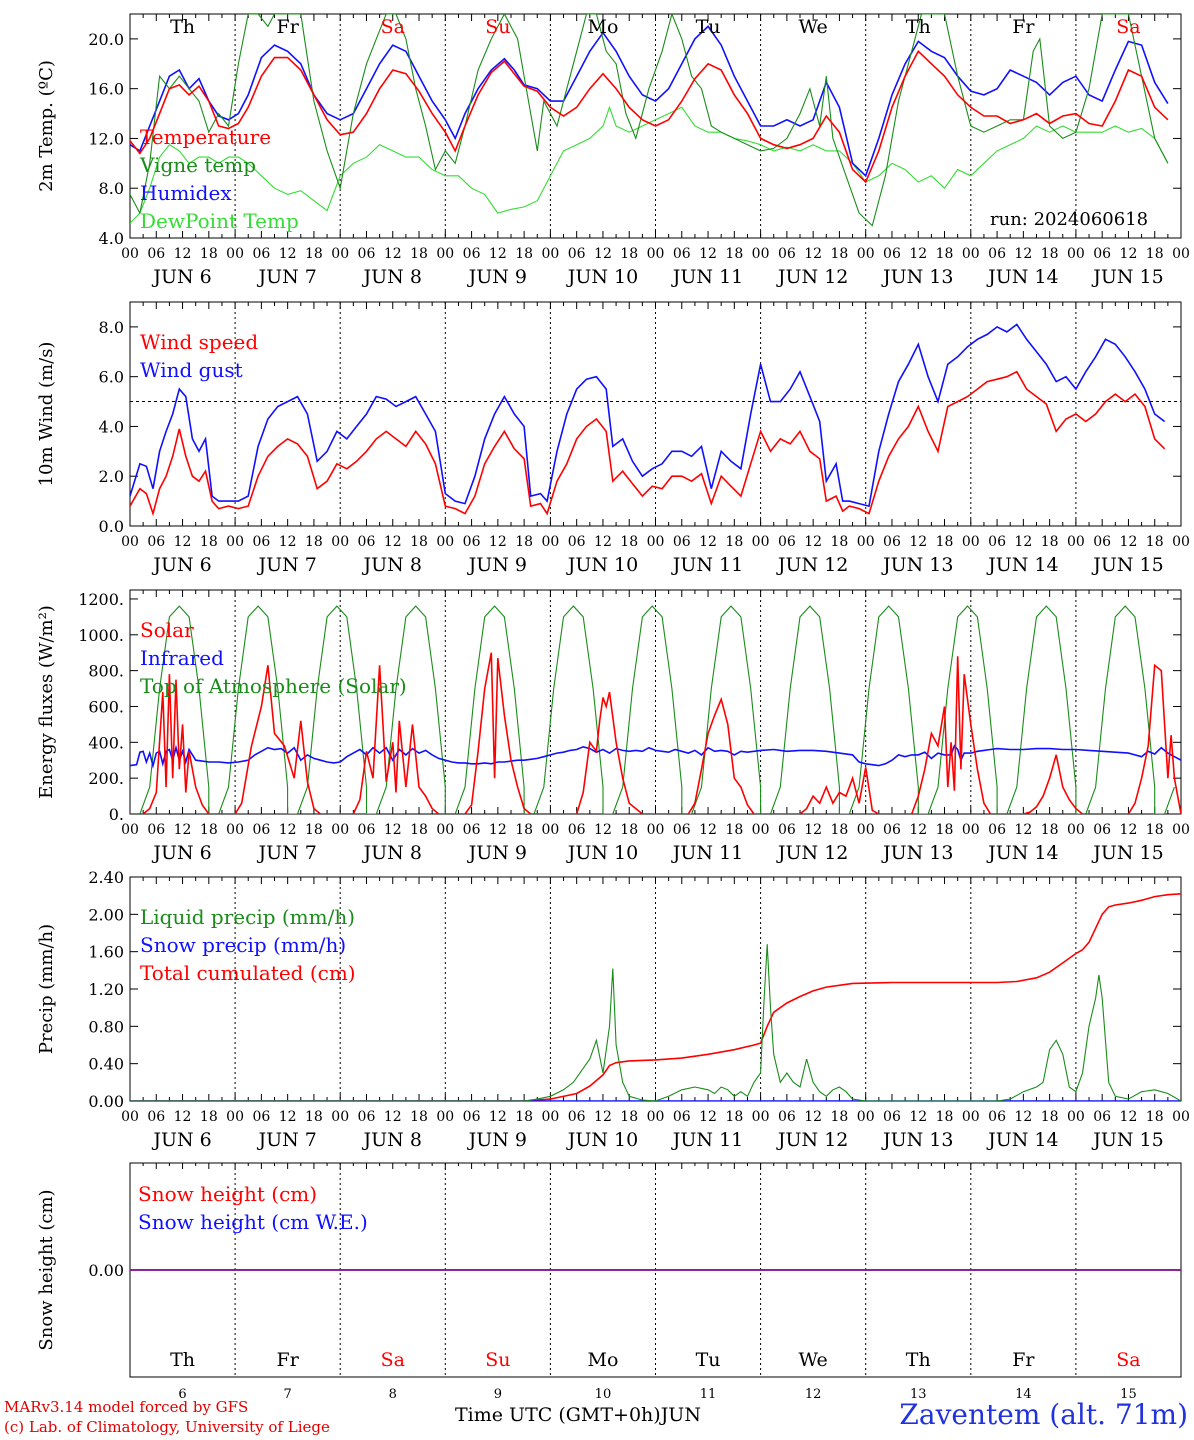 Image resolution: width=1194 pixels, height=1440 pixels. I want to click on weekday-label-top: Su, so click(497, 27).